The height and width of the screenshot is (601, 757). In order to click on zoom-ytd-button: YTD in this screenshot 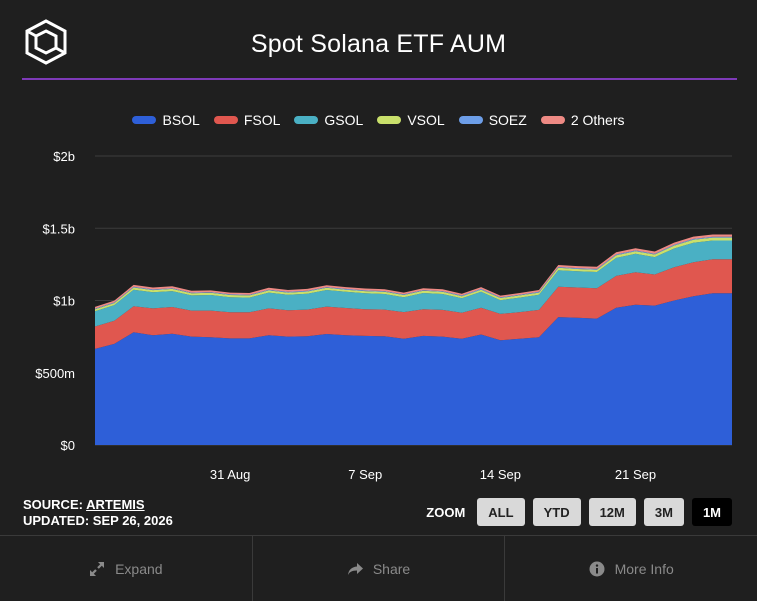, I will do `click(556, 512)`.